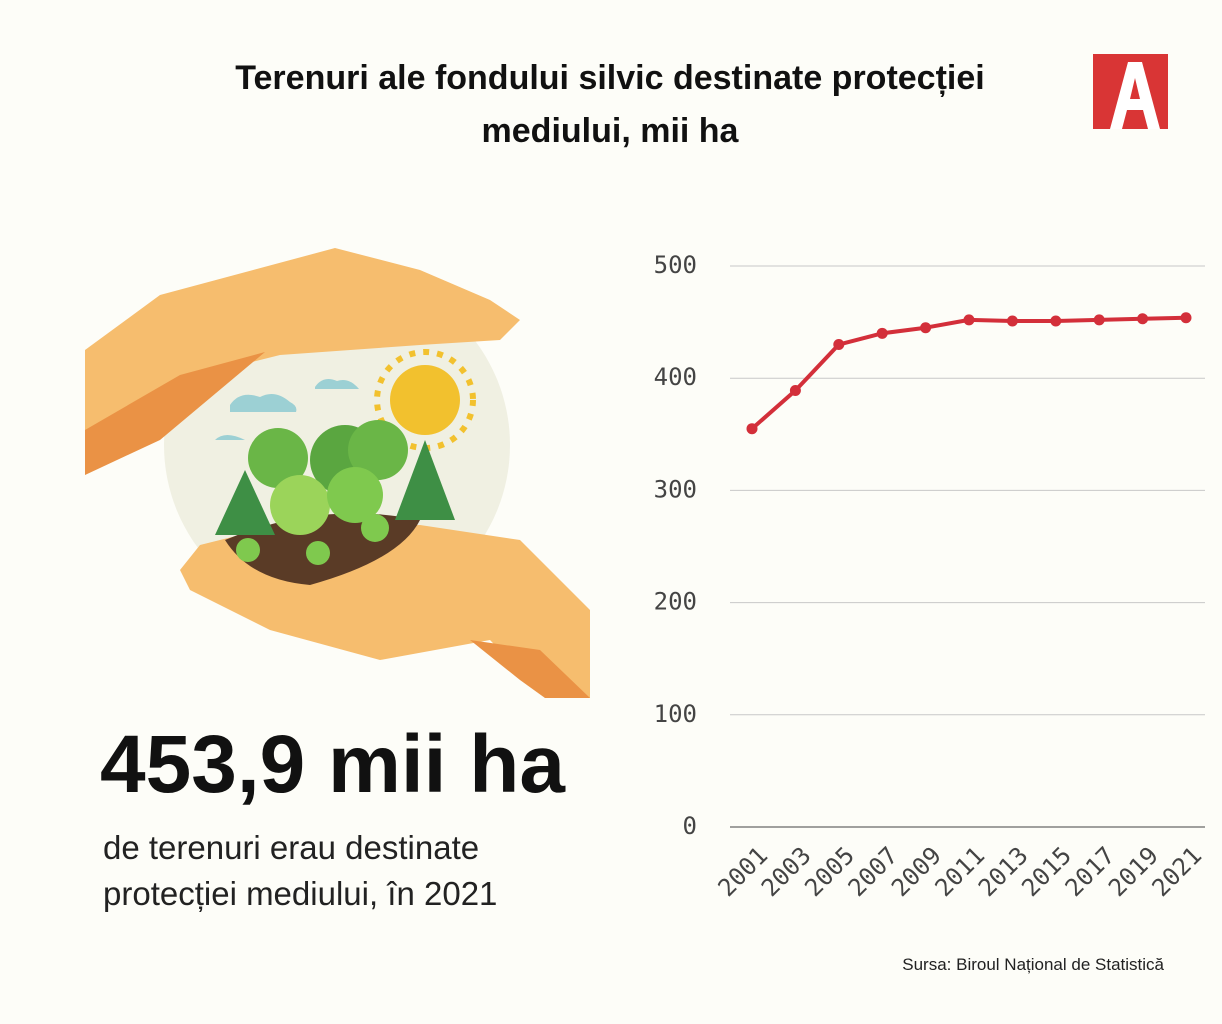 The image size is (1222, 1024). What do you see at coordinates (968, 373) in the screenshot?
I see `line` at bounding box center [968, 373].